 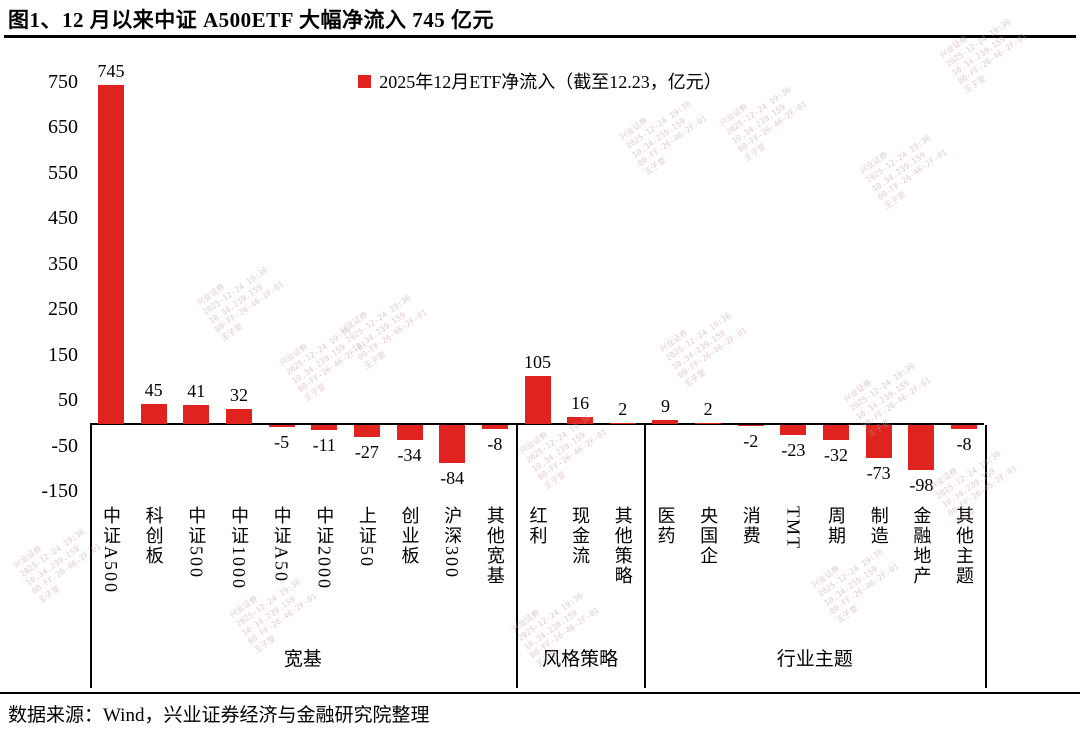 I want to click on legend-label: 2025年12月ETF净流入（截至12.23，亿元）, so click(x=550, y=82).